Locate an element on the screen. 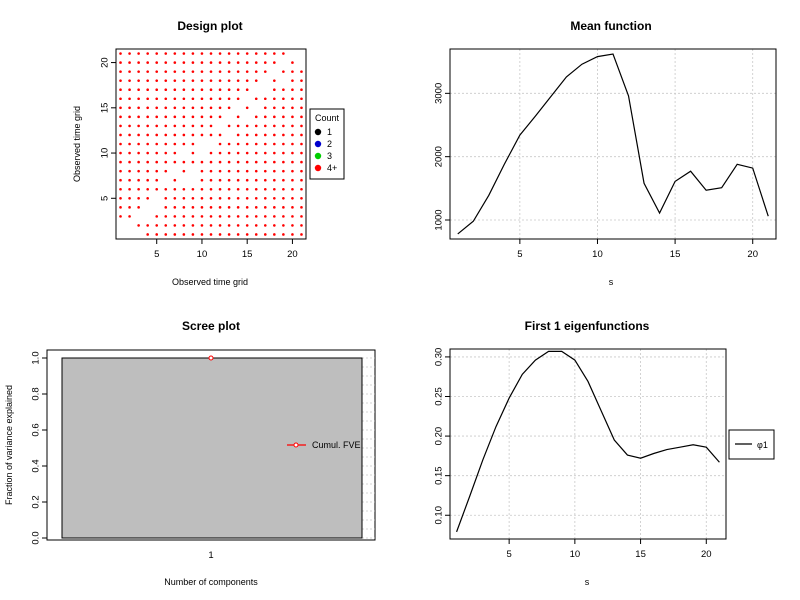  eigenfunctions-box is located at coordinates (588, 444).